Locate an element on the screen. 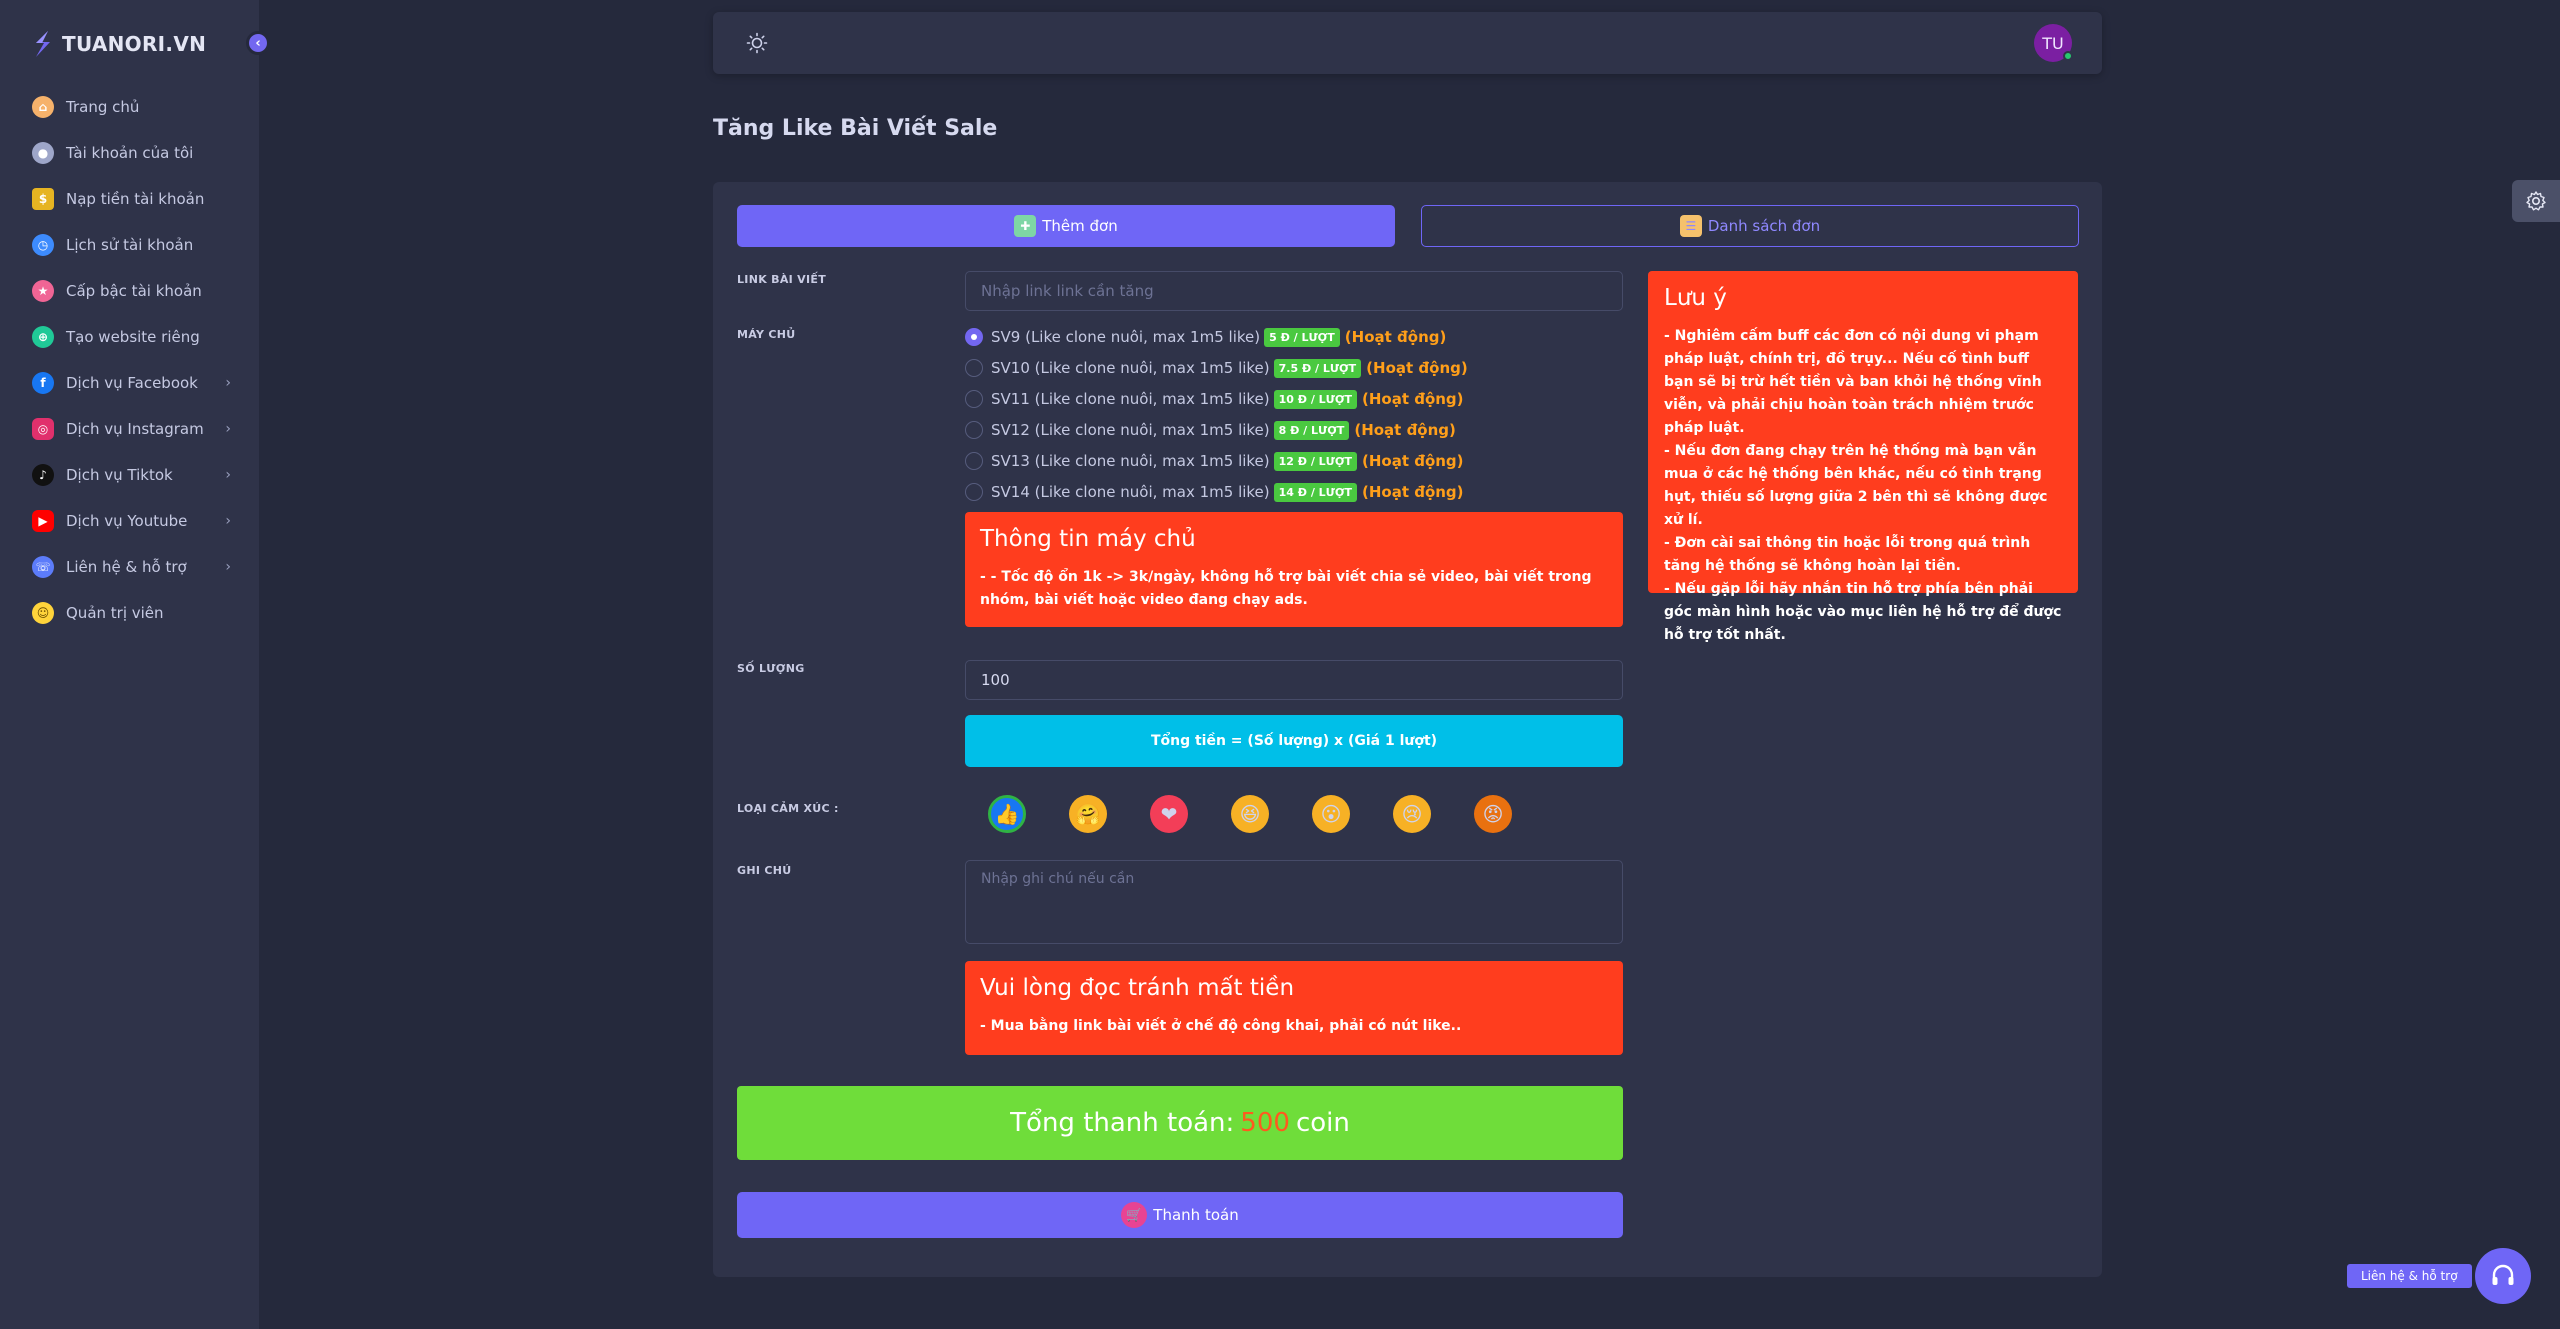 The height and width of the screenshot is (1329, 2560). server-name: SV9 (Like clone nuôi, max 1m5 like) is located at coordinates (1126, 337).